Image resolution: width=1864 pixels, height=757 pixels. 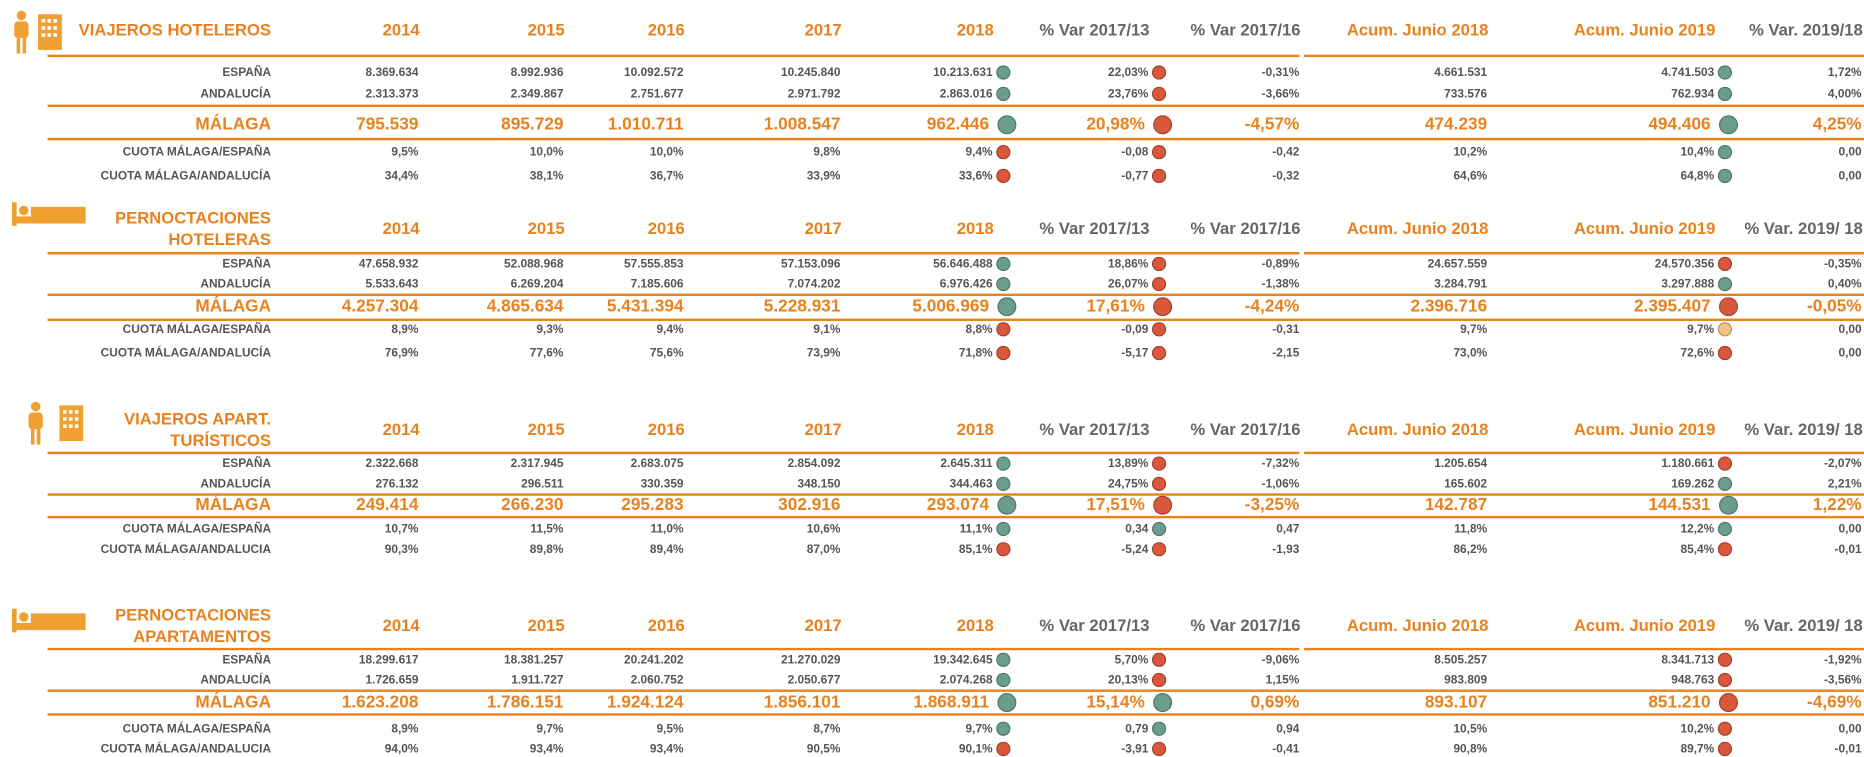 What do you see at coordinates (202, 636) in the screenshot?
I see `section-title: APARTAMENTOS` at bounding box center [202, 636].